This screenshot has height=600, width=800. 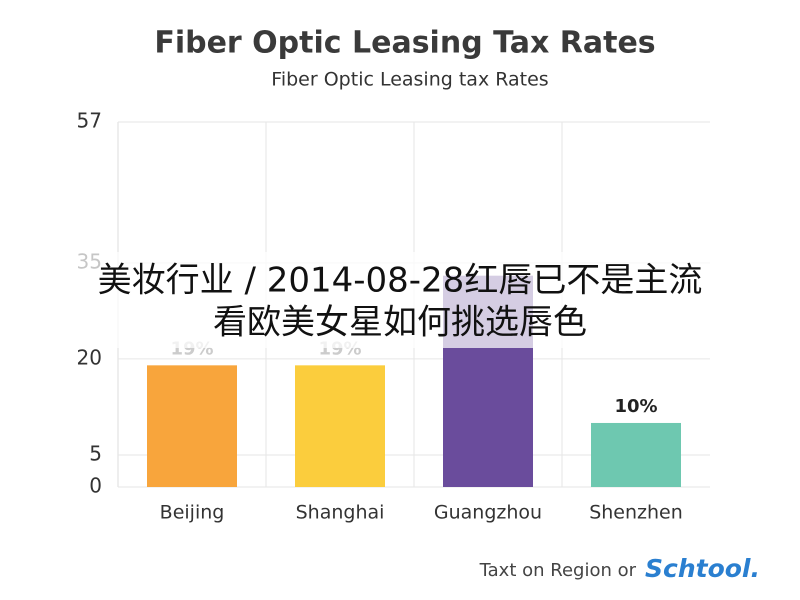 What do you see at coordinates (488, 513) in the screenshot?
I see `x-tick-label: Guangzhou` at bounding box center [488, 513].